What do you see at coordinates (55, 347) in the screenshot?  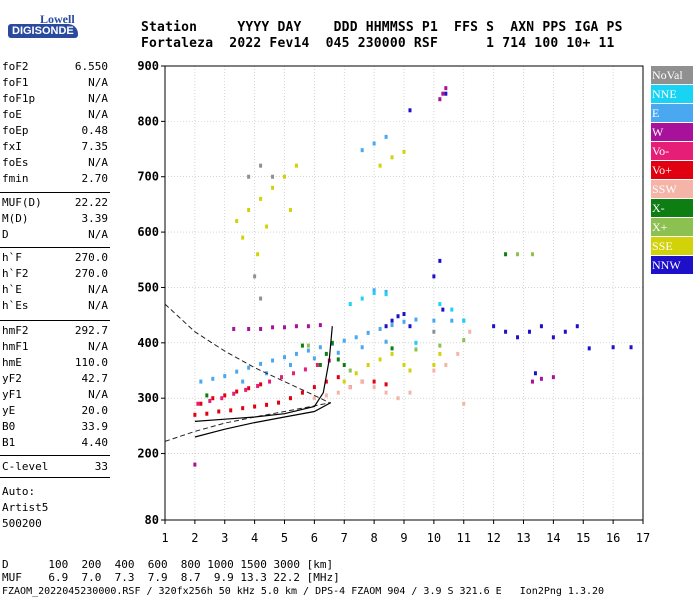 I see `param-row: hmF1 N/A` at bounding box center [55, 347].